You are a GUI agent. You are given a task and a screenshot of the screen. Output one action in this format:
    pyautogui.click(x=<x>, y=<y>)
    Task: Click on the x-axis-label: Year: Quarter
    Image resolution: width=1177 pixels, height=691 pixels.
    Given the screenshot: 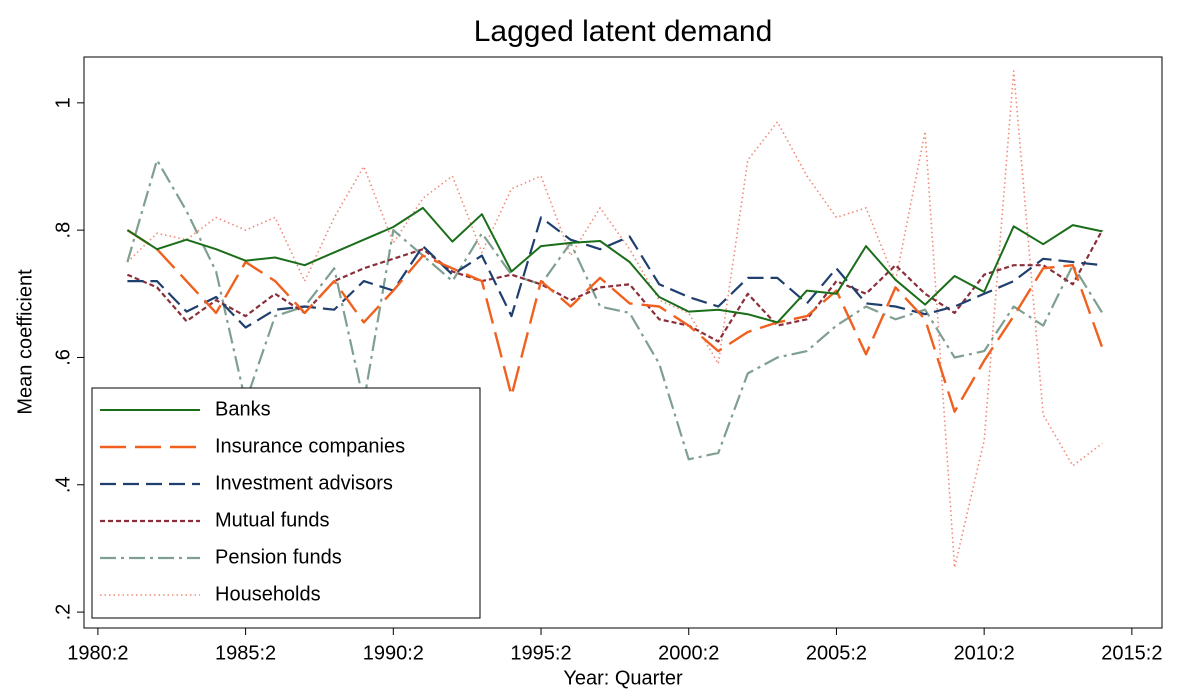 What is the action you would take?
    pyautogui.click(x=623, y=678)
    